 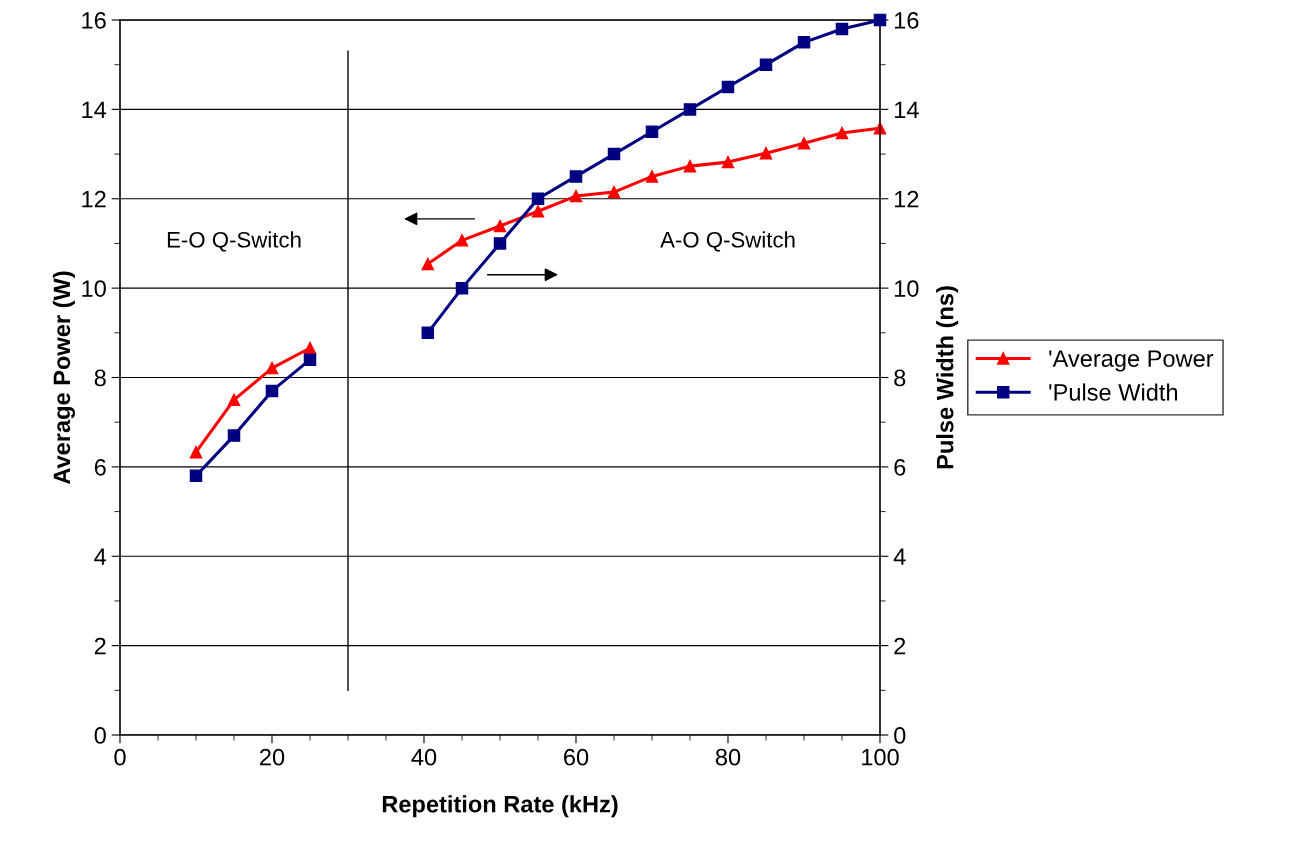 What do you see at coordinates (900, 467) in the screenshot?
I see `y2-tick-label: 6` at bounding box center [900, 467].